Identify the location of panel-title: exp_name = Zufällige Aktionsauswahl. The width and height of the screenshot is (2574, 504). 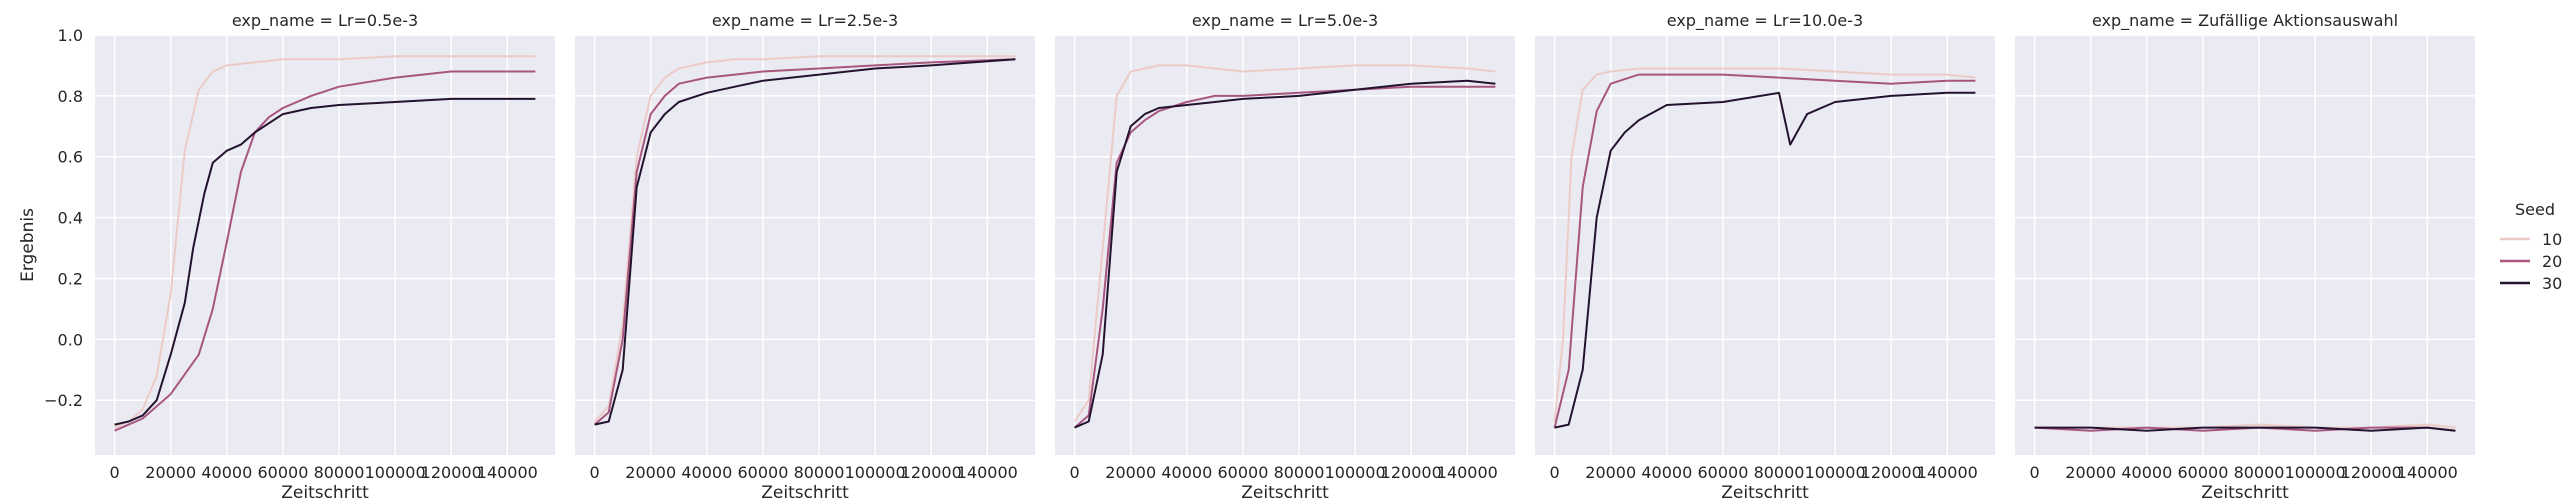
(2245, 21).